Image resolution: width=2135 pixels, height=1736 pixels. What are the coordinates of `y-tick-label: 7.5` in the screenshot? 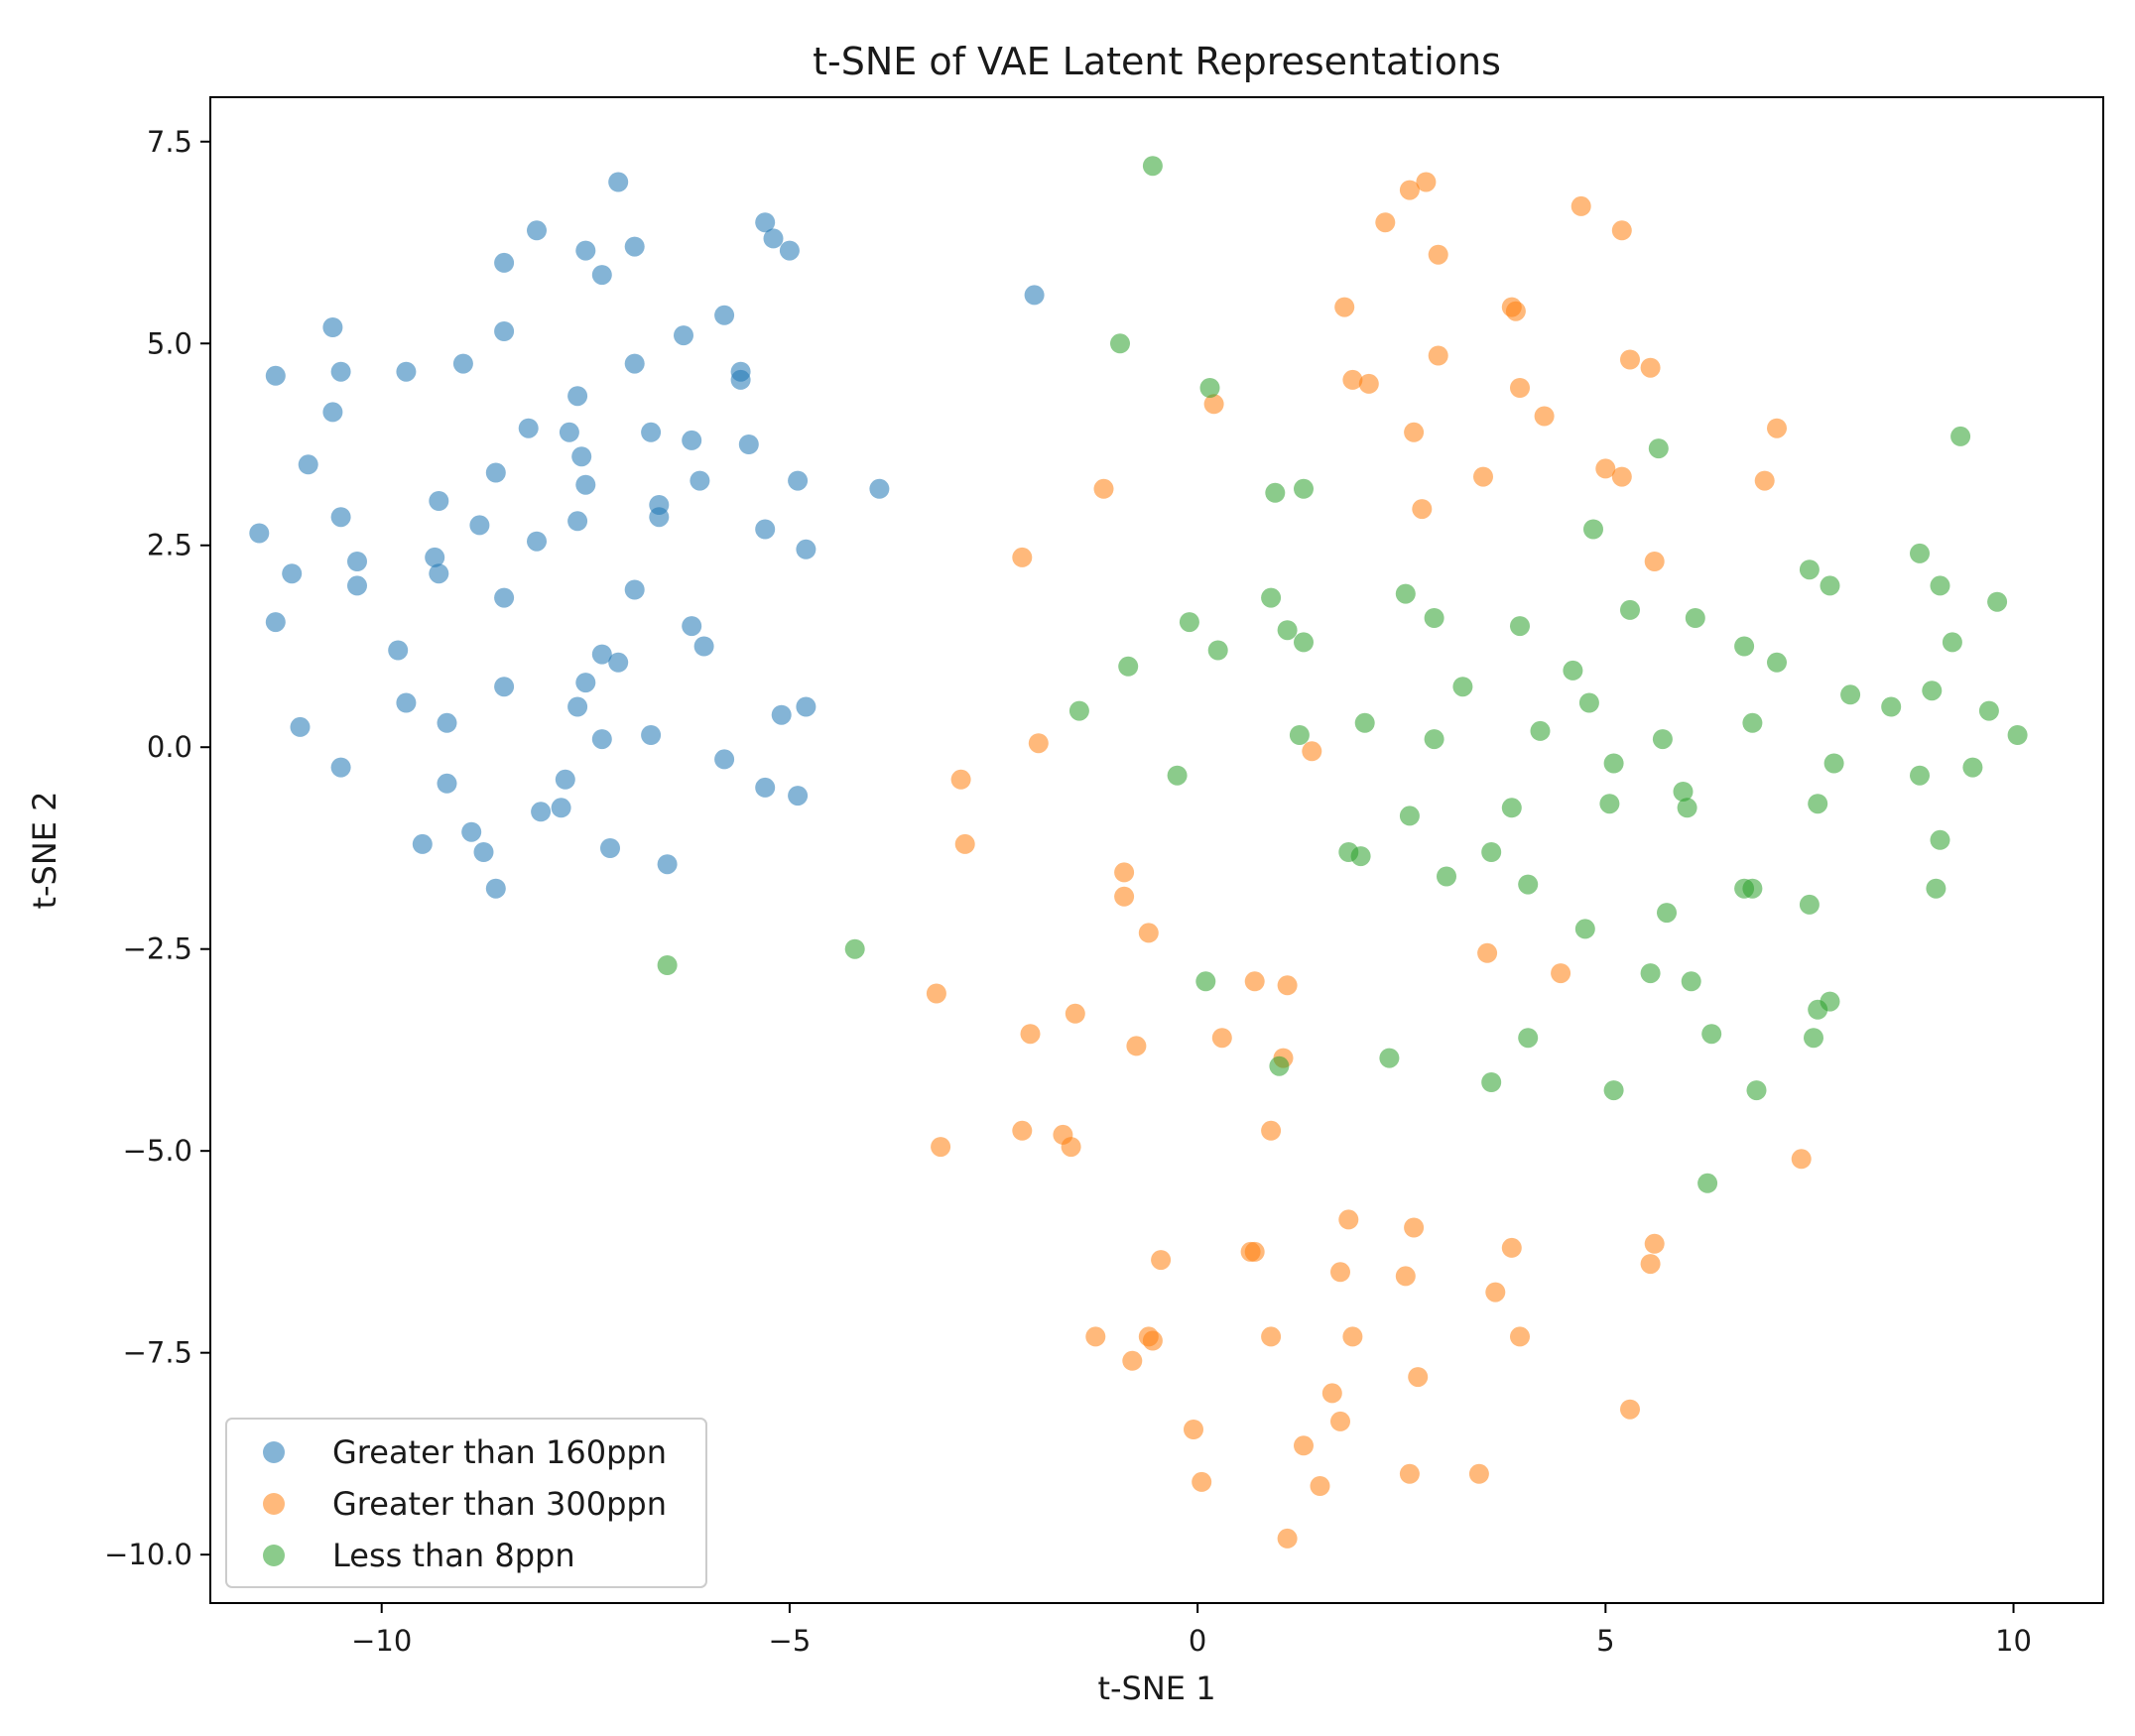 It's located at (169, 142).